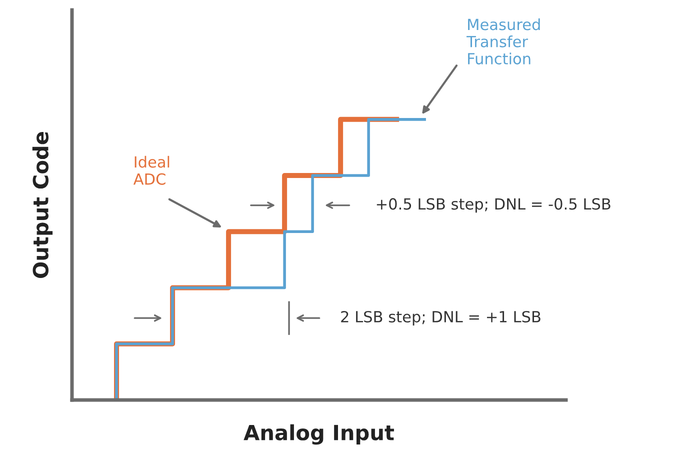 Image resolution: width=682 pixels, height=461 pixels. Describe the element at coordinates (440, 318) in the screenshot. I see `annotation: 2 LSB step; DNL = +1 LSB` at that location.